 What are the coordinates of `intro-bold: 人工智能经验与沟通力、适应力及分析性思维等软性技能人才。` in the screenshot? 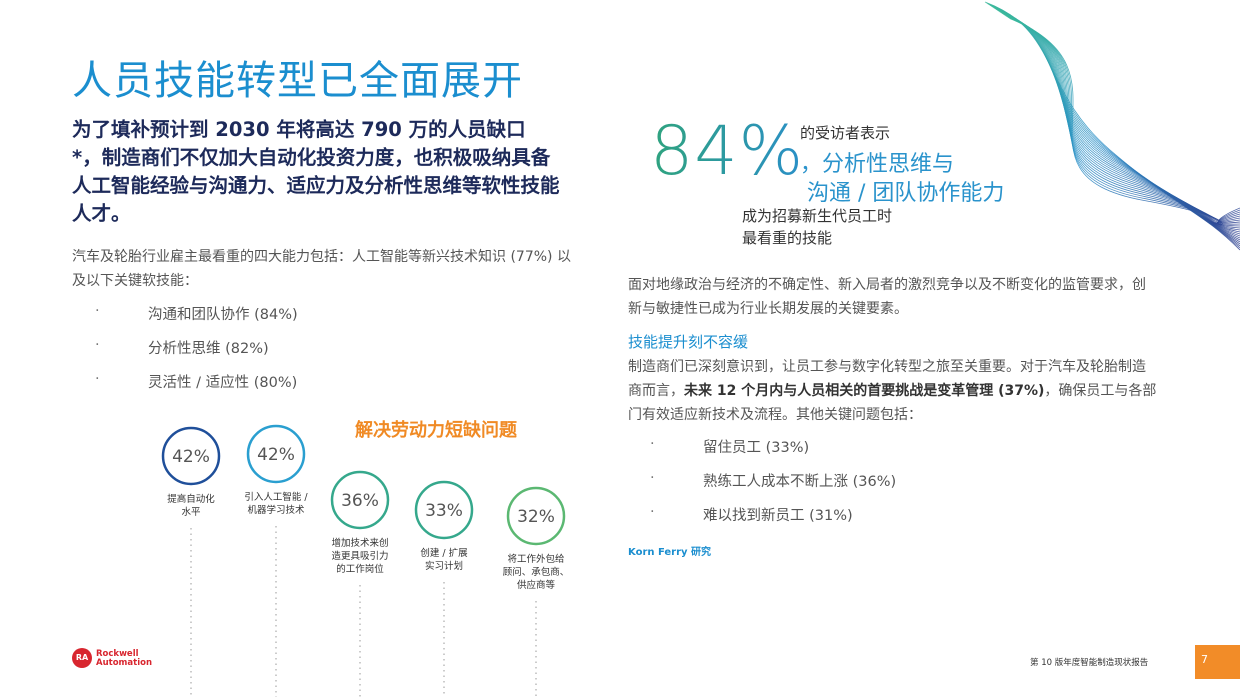 It's located at (316, 199).